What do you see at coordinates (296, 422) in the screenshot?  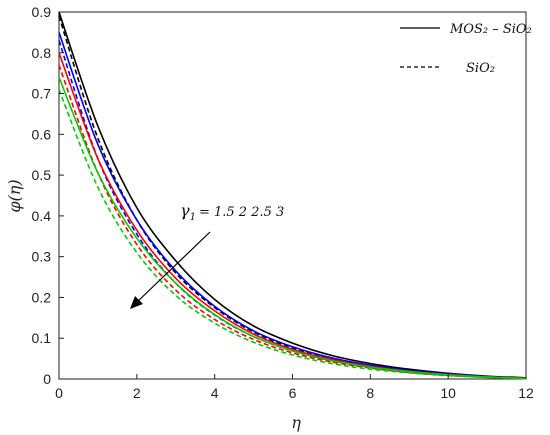 I see `x-axis-label: η` at bounding box center [296, 422].